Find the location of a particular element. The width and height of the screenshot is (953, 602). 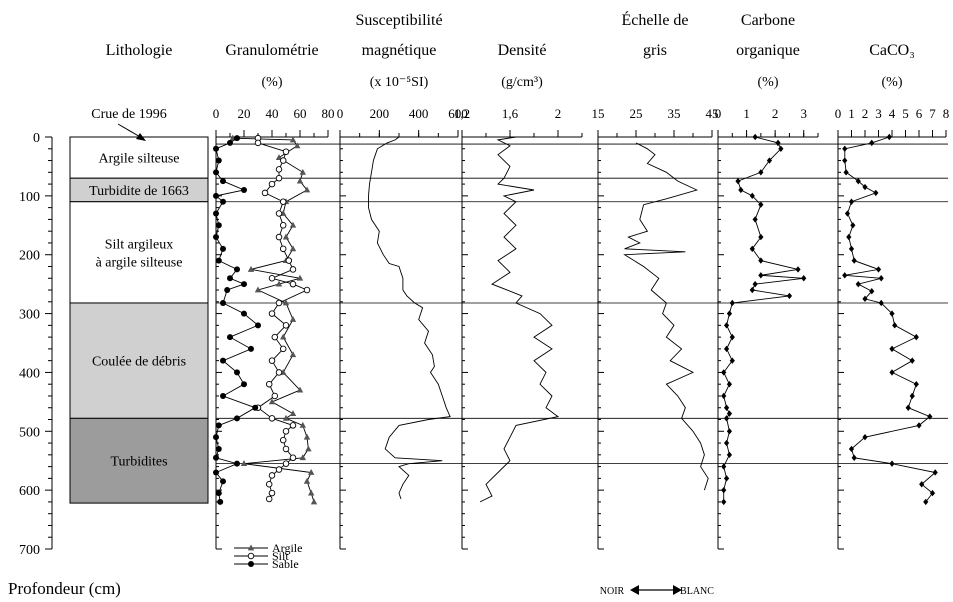

panel-dens: Densité (g/cm³) 1,2 1,6 2 is located at coordinates (518, 296).